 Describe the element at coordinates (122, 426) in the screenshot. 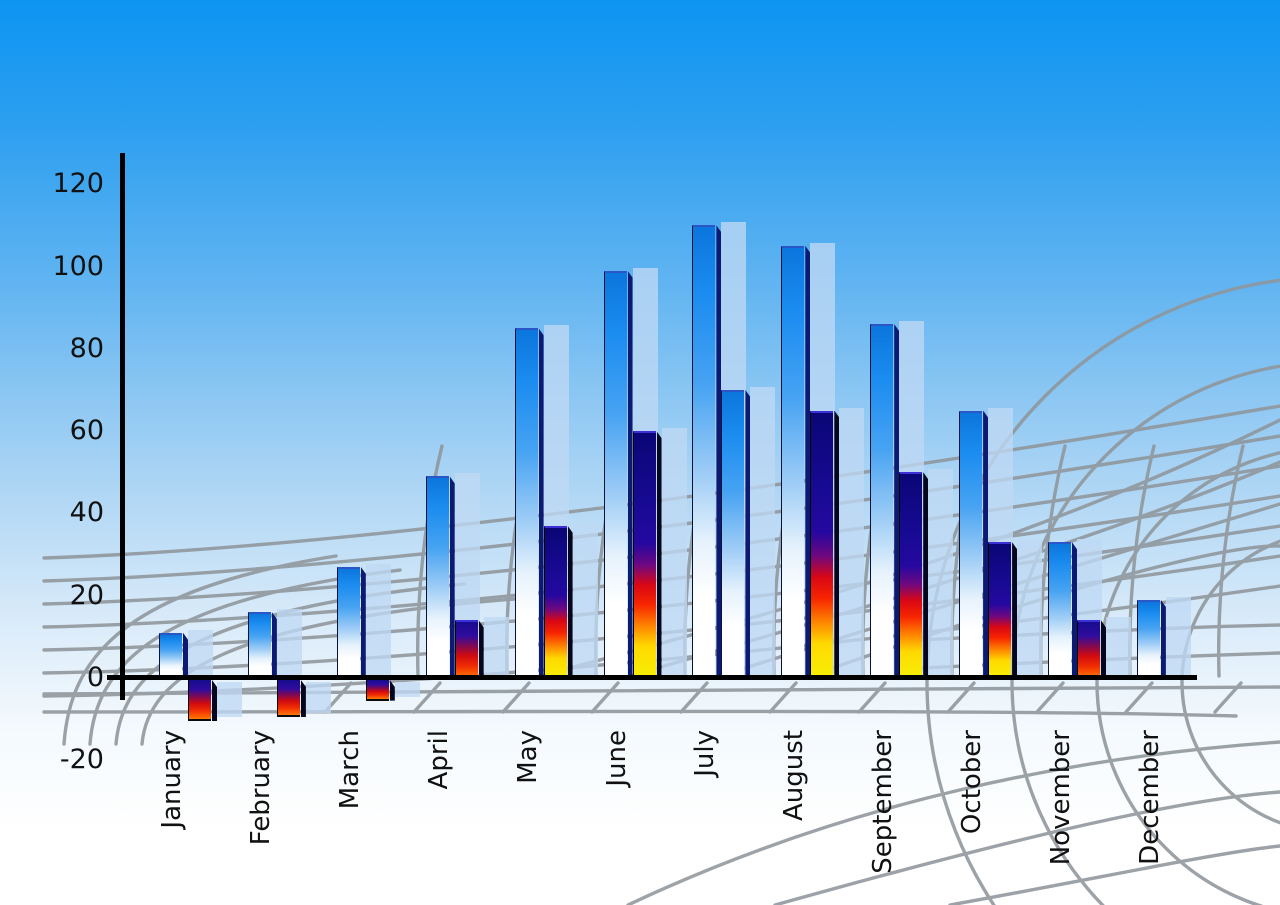

I see `y-axis-line` at that location.